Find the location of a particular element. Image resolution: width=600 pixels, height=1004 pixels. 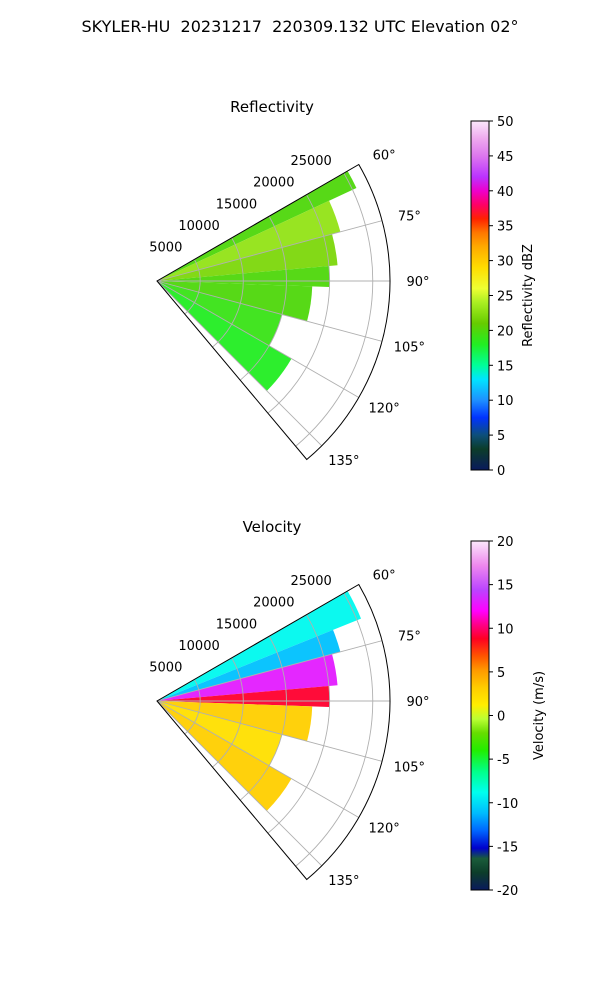

colorbar-label: Velocity (m/s) is located at coordinates (539, 715).